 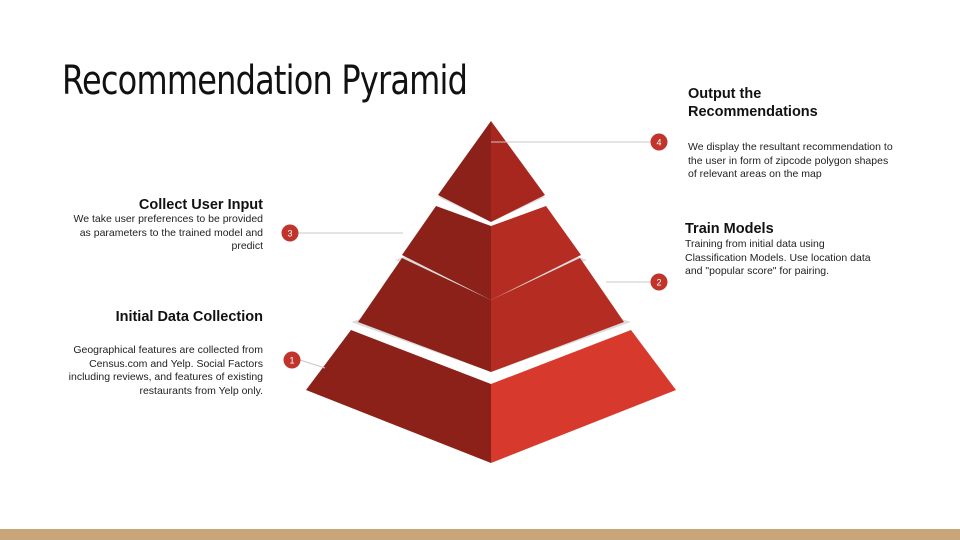 What do you see at coordinates (583, 396) in the screenshot?
I see `pyramid-tier-1-right` at bounding box center [583, 396].